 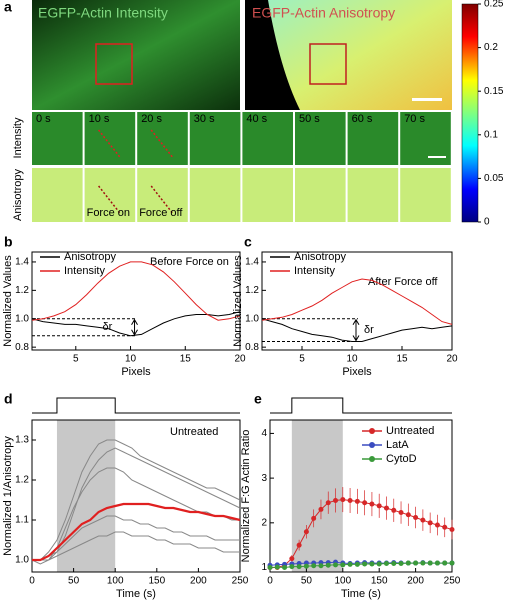 What do you see at coordinates (369, 330) in the screenshot?
I see `delta-label: δr` at bounding box center [369, 330].